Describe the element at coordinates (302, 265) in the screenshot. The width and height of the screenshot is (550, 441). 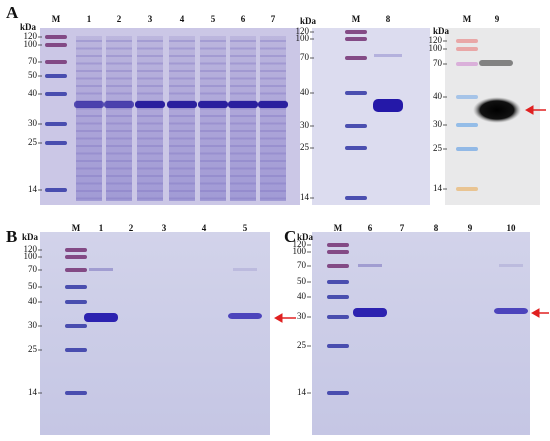
I see `marker-label: 70` at that location.